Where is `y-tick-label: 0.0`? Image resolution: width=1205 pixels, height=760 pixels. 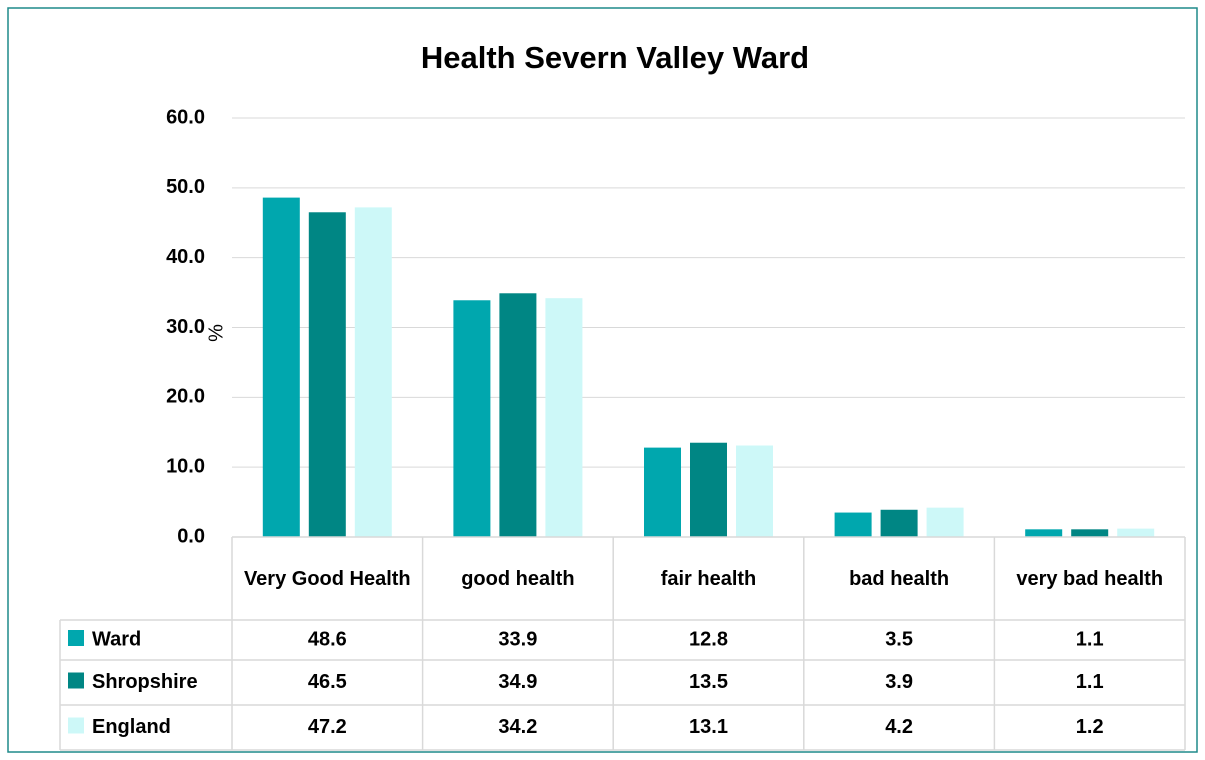
y-tick-label: 0.0 is located at coordinates (191, 536).